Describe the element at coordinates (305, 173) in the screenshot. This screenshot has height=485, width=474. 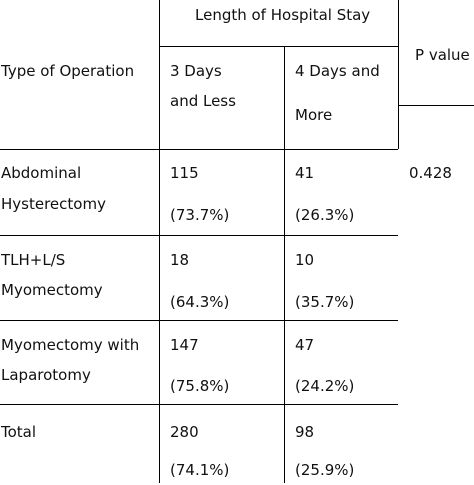
I see `row-1-col2-count: 41` at that location.